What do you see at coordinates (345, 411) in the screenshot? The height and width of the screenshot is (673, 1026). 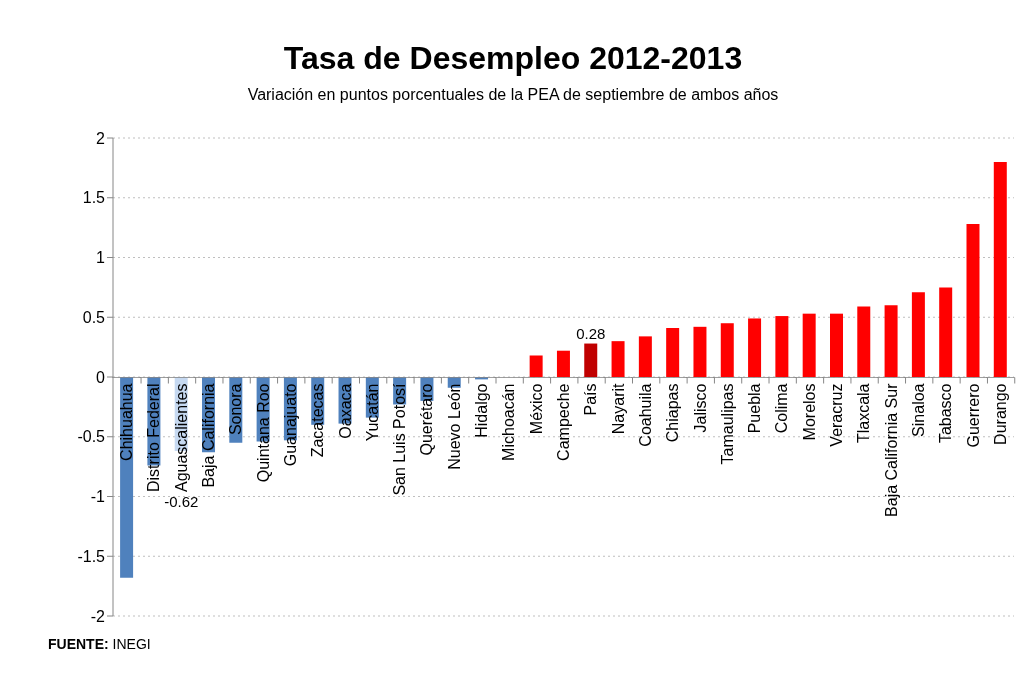 I see `x-tick-label: Oaxaca` at bounding box center [345, 411].